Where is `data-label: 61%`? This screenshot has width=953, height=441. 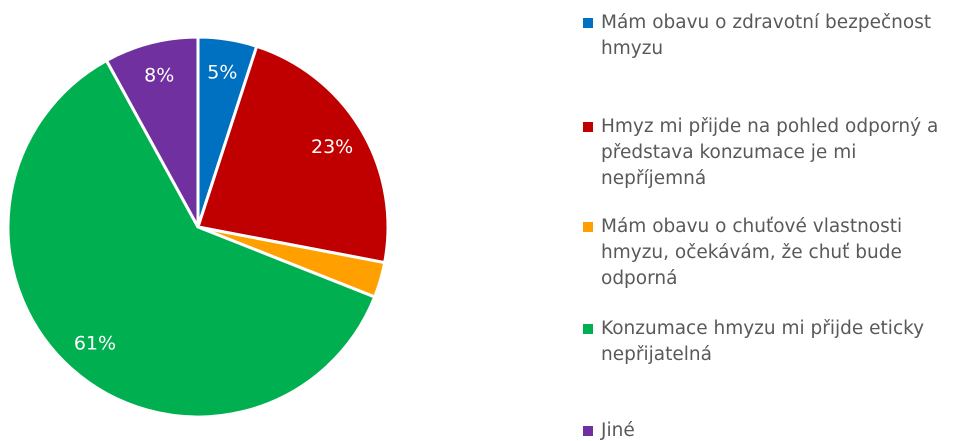 data-label: 61% is located at coordinates (95, 343).